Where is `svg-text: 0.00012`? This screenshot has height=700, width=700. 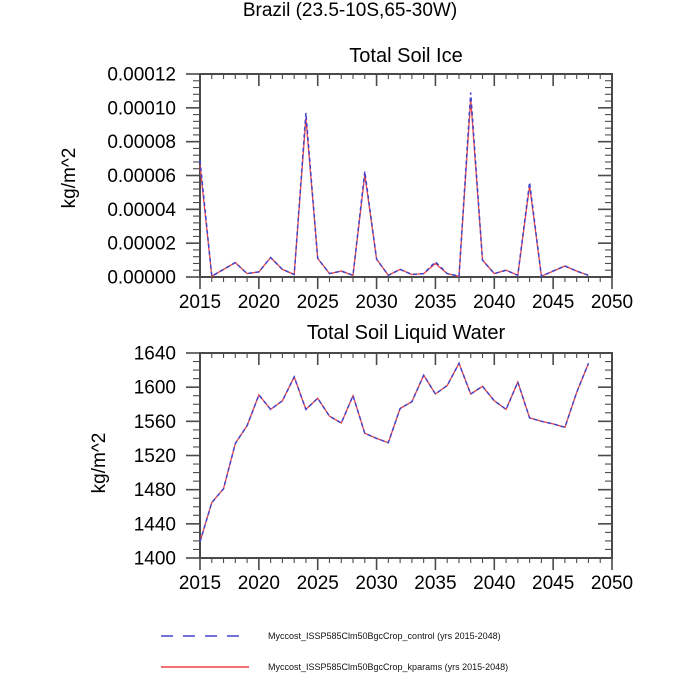
svg-text: 0.00012 is located at coordinates (141, 75).